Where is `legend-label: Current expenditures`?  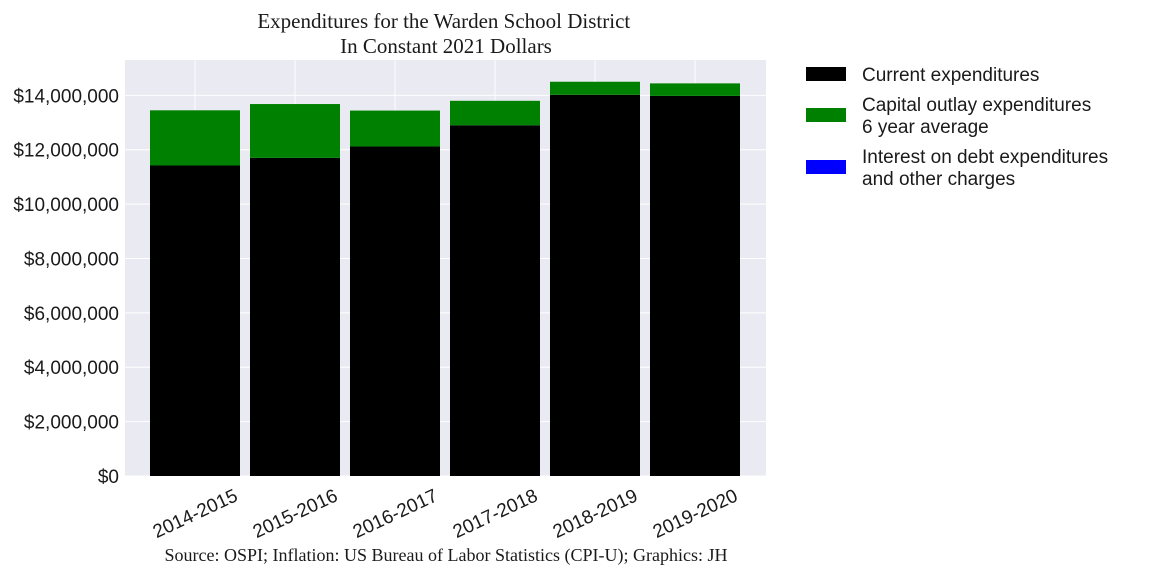
legend-label: Current expenditures is located at coordinates (950, 75).